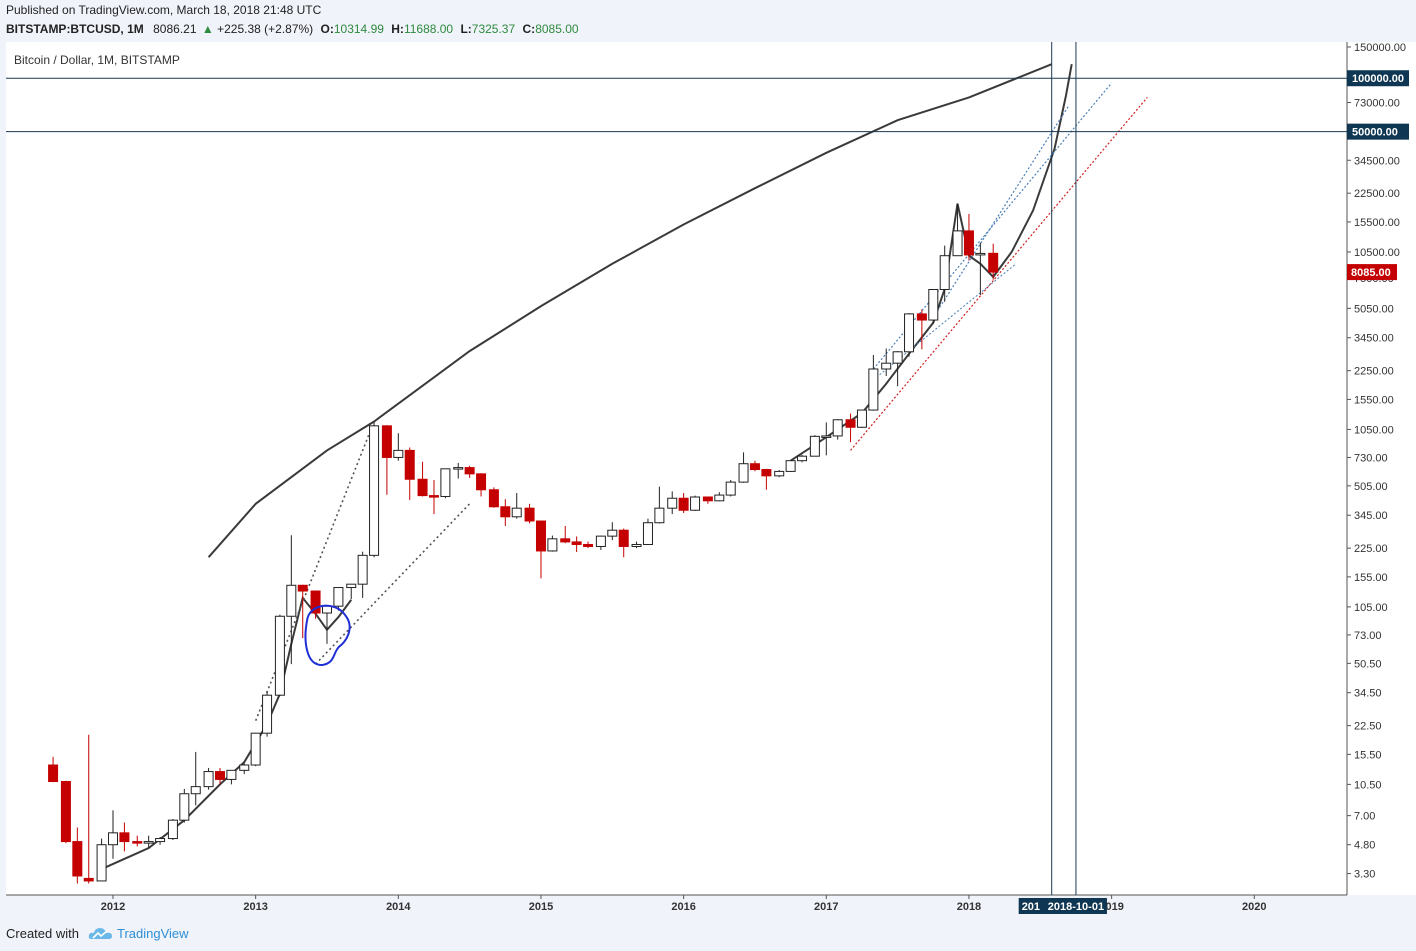 This screenshot has width=1416, height=951. I want to click on low-value: 7325.37, so click(493, 29).